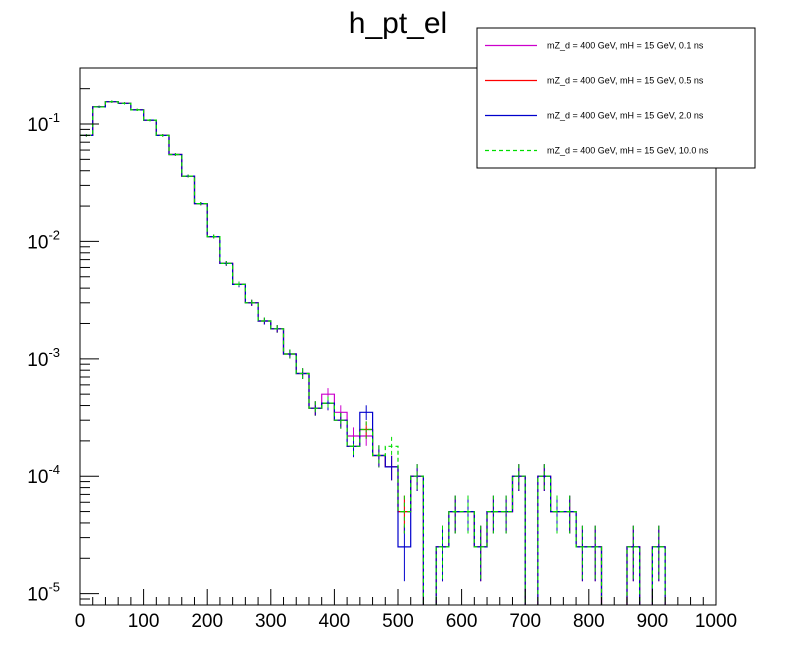  I want to click on x-tick-label: 200, so click(207, 621).